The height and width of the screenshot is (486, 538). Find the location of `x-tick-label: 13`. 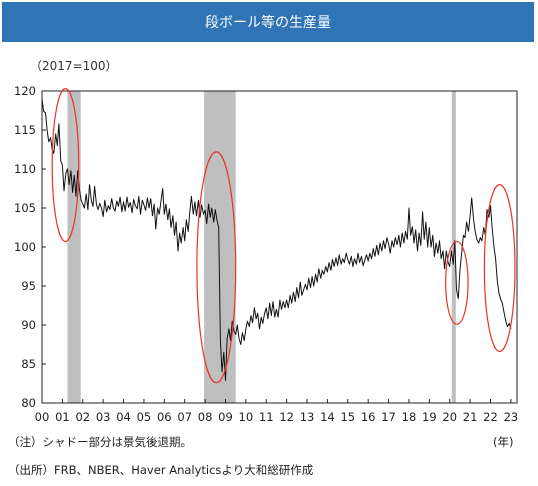

x-tick-label: 13 is located at coordinates (307, 417).